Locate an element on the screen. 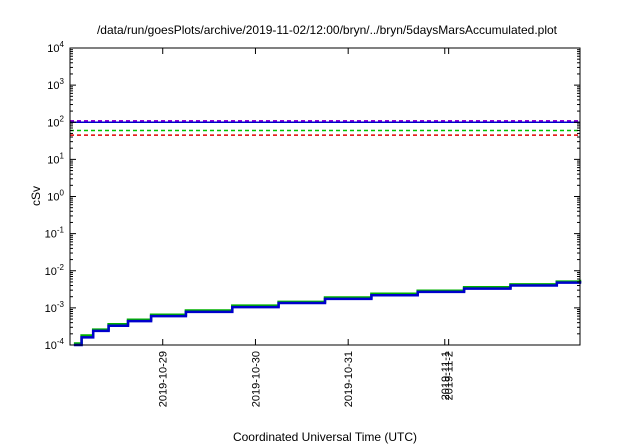 Image resolution: width=640 pixels, height=448 pixels. y-tick-label: 10¹ is located at coordinates (55, 158).